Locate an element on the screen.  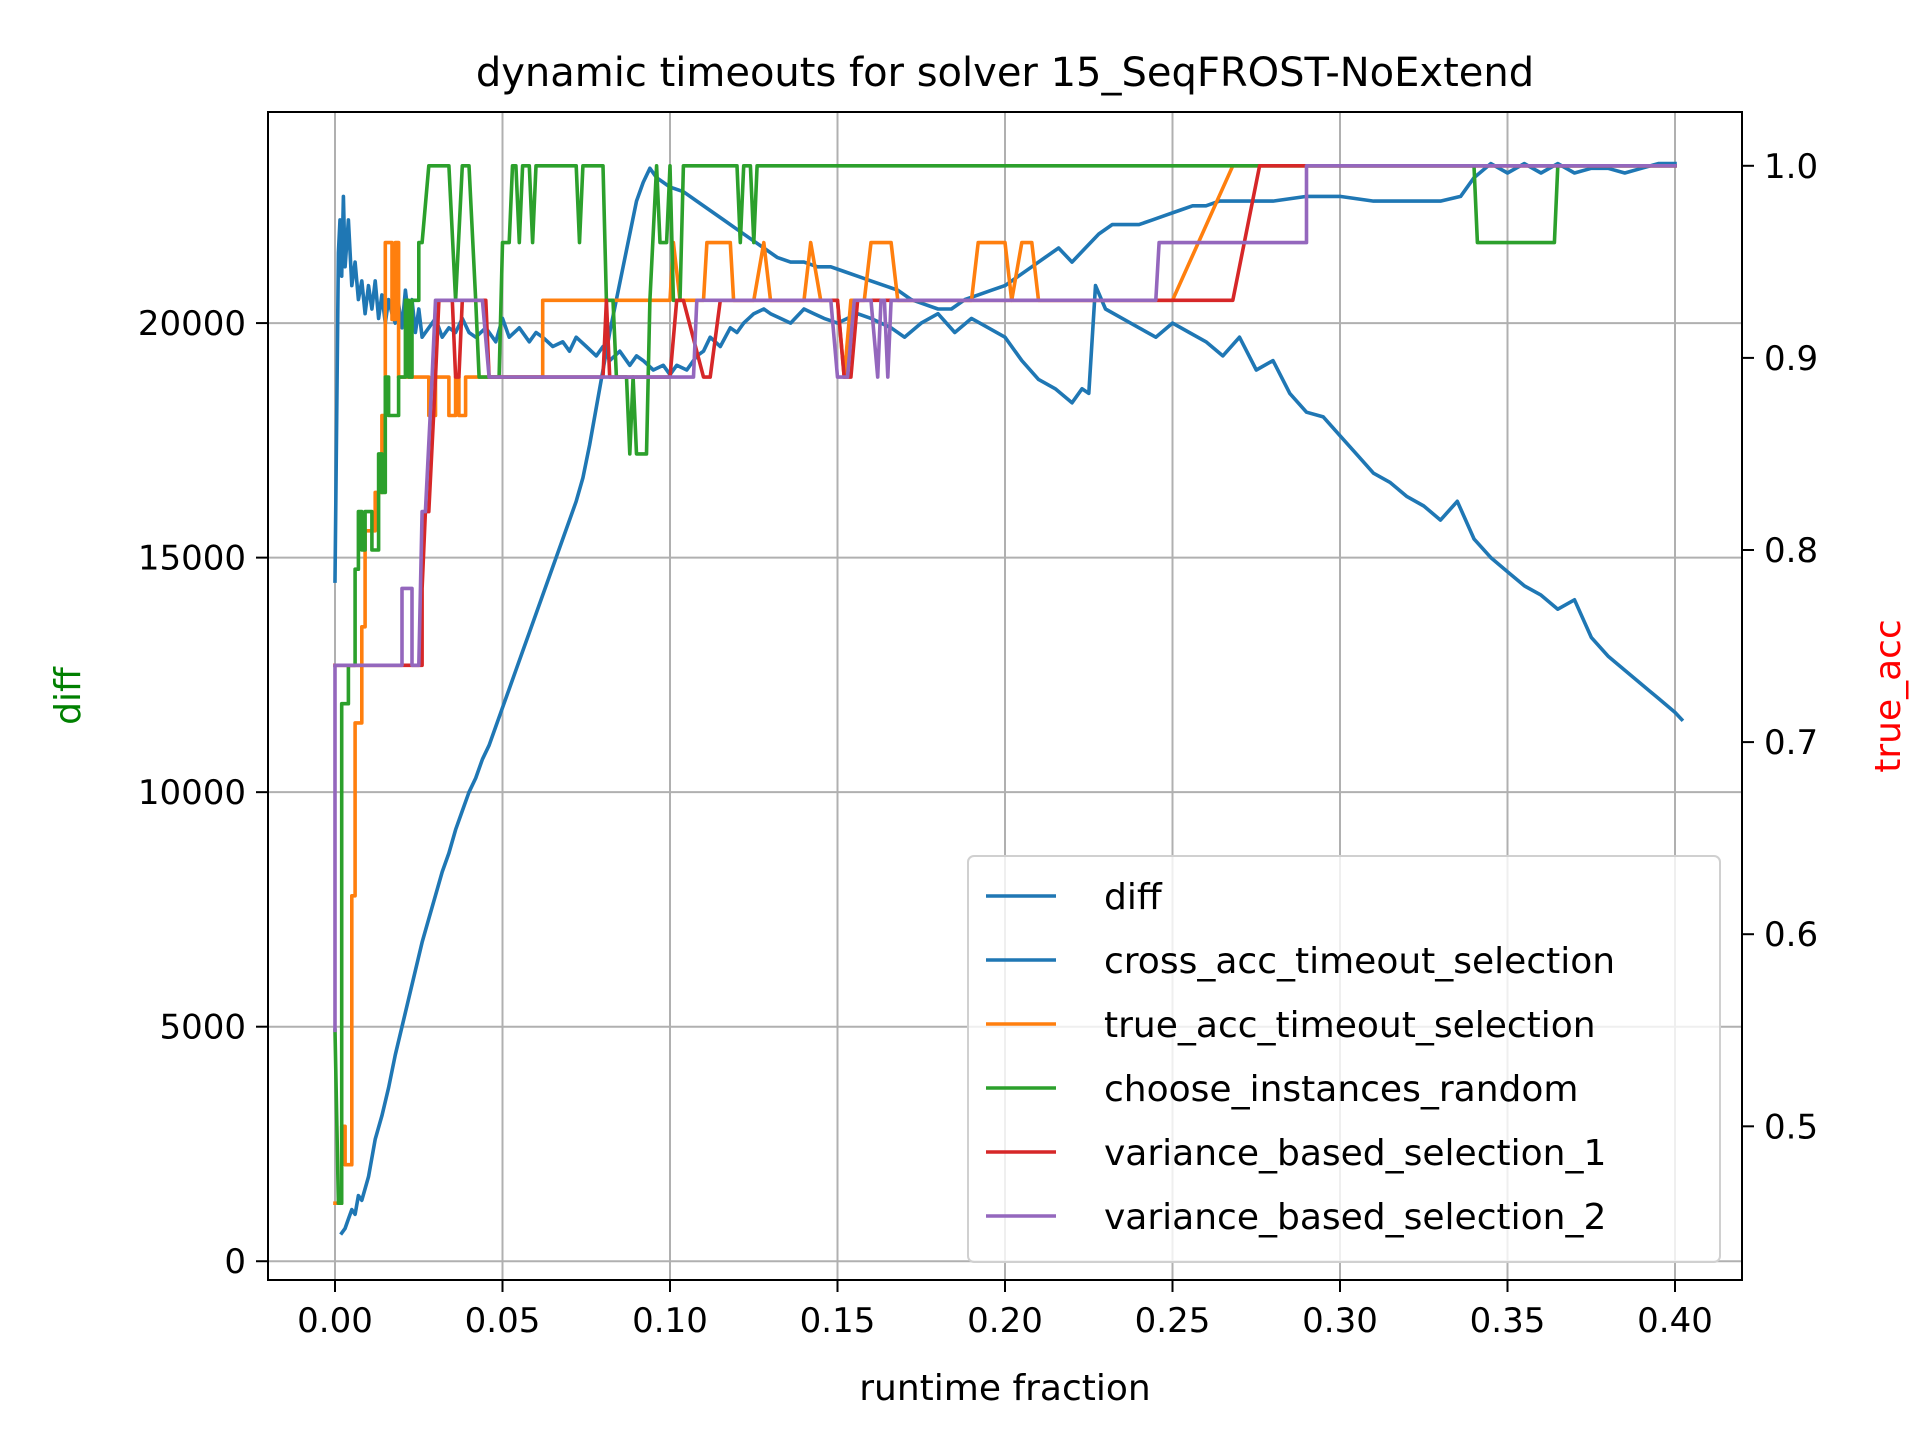
y-left-tick-label: 0 is located at coordinates (235, 1262).